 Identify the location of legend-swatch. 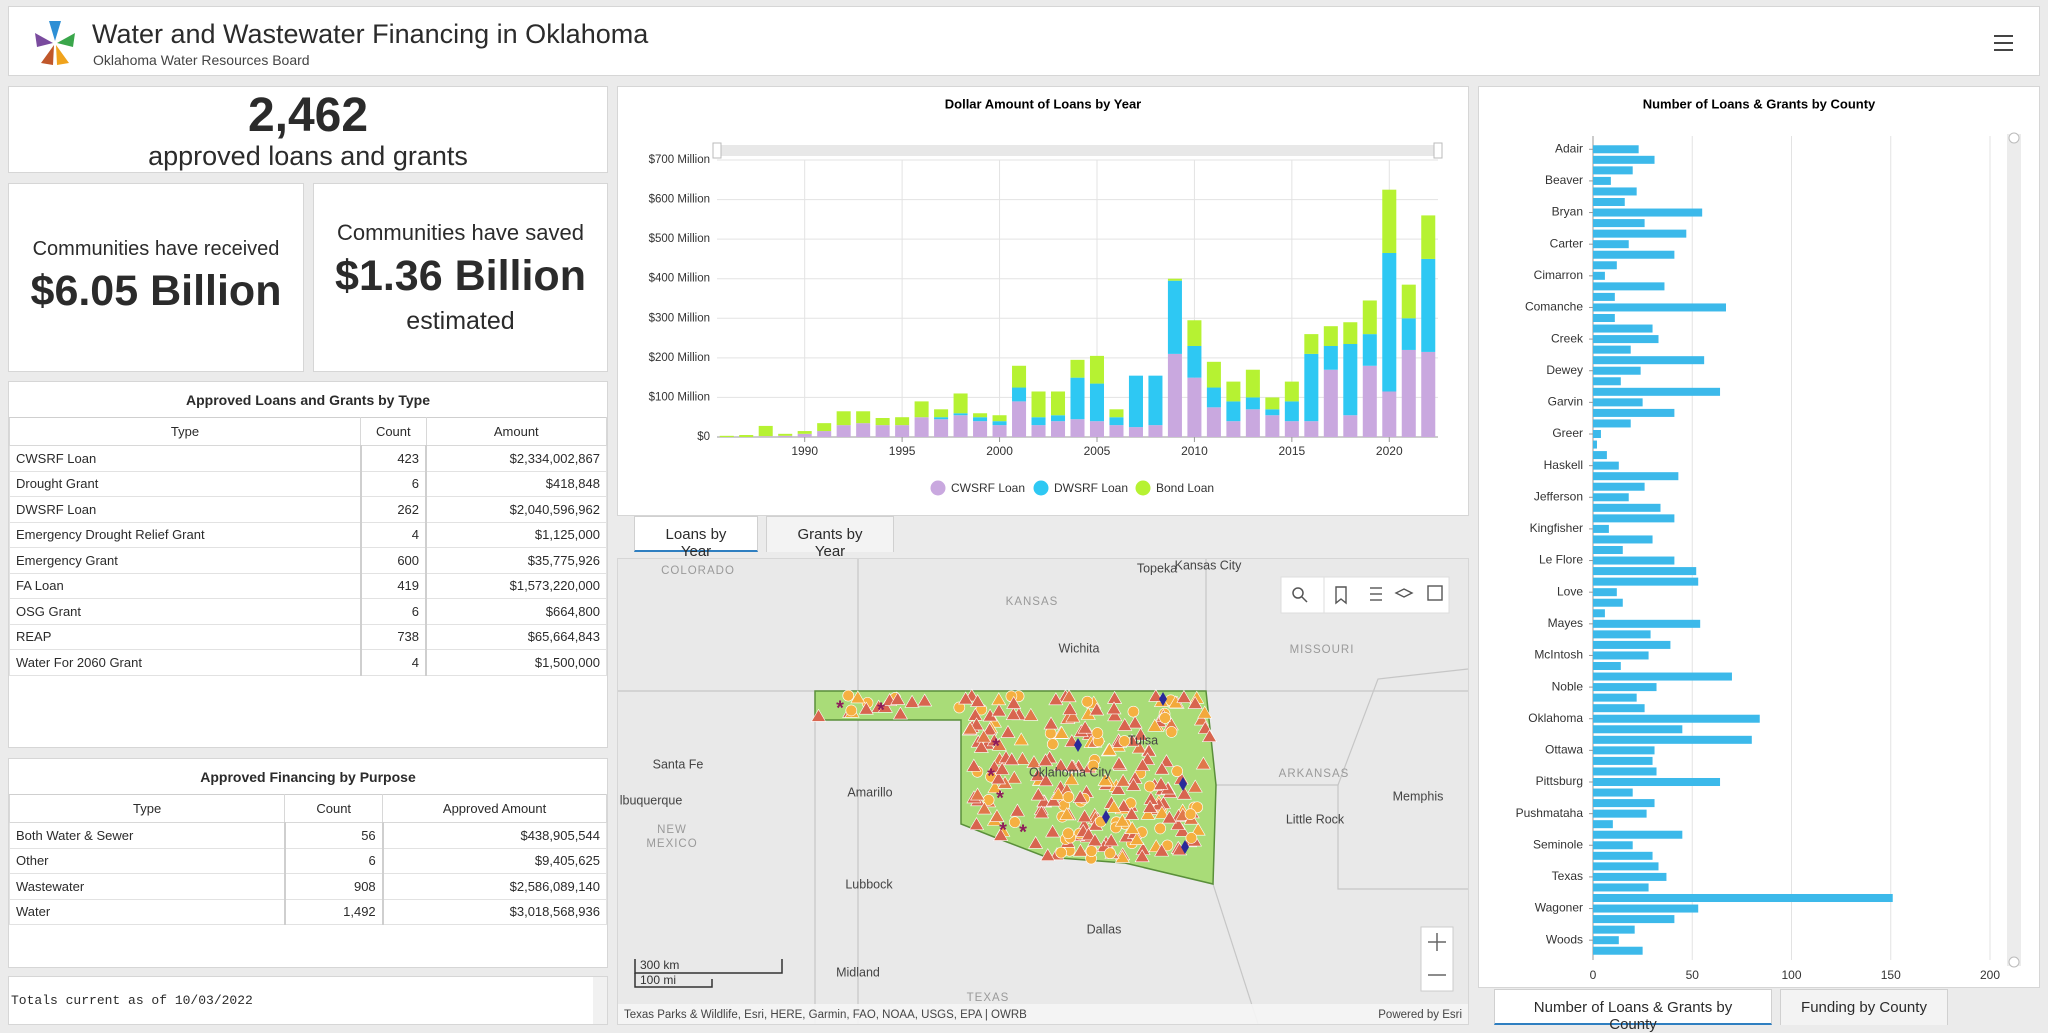
(1143, 488).